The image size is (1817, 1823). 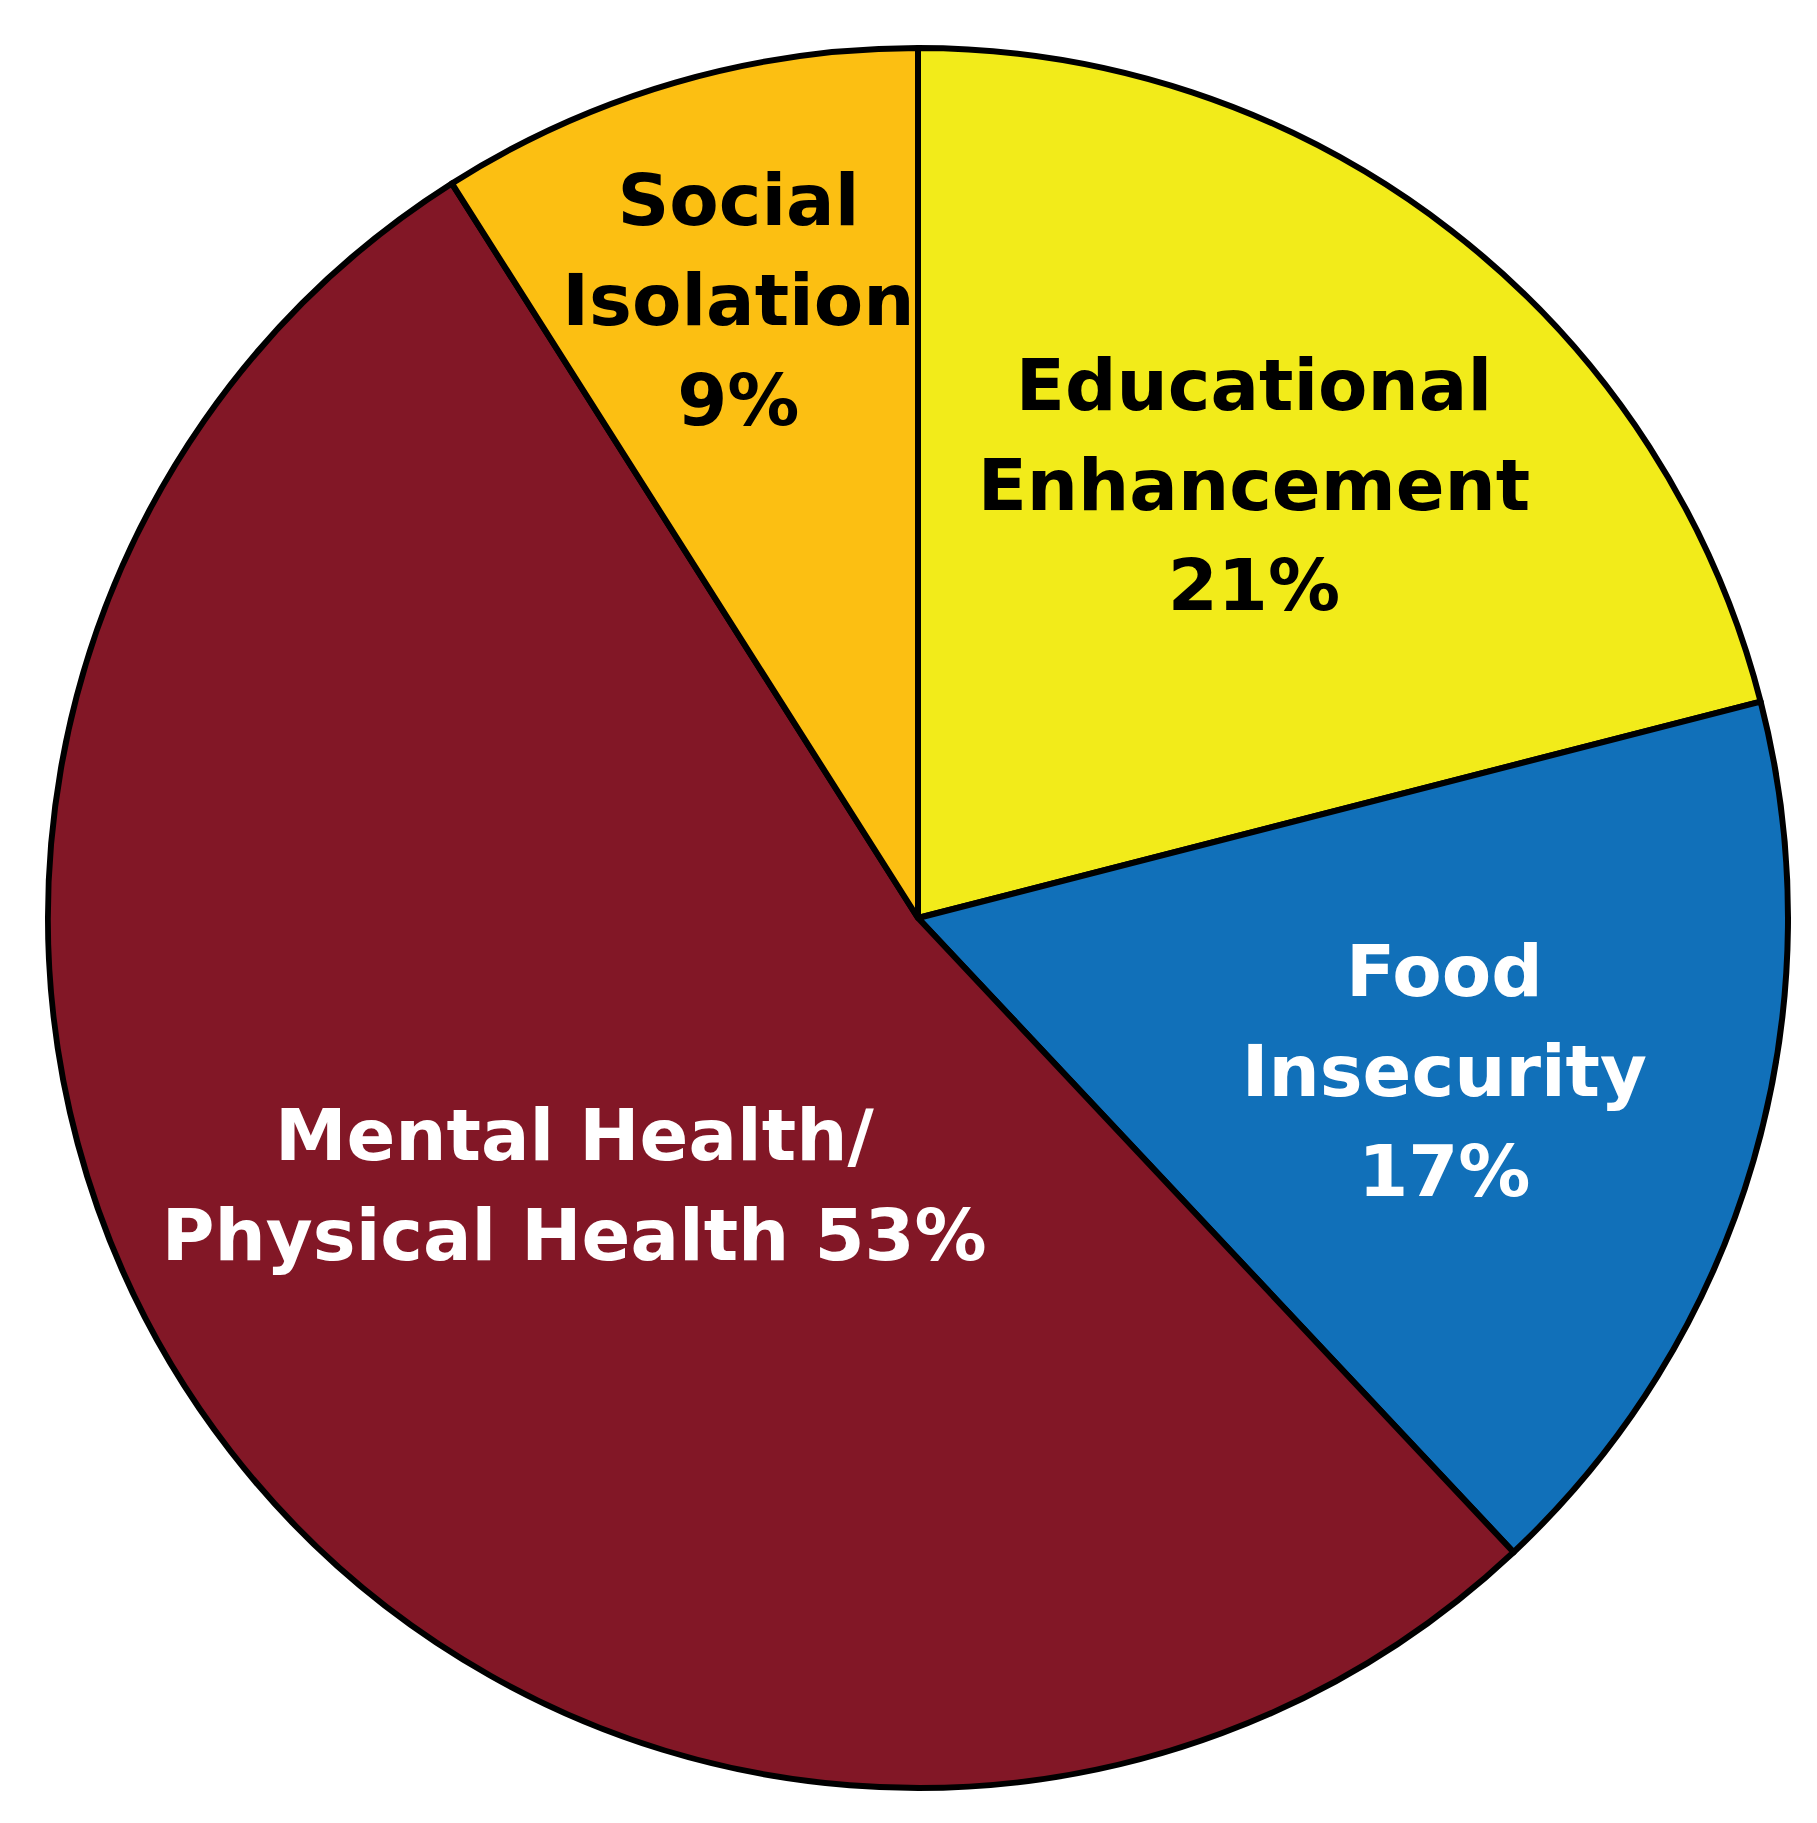 I want to click on slice-label: Mental Health/Physical Health 53%, so click(x=574, y=1184).